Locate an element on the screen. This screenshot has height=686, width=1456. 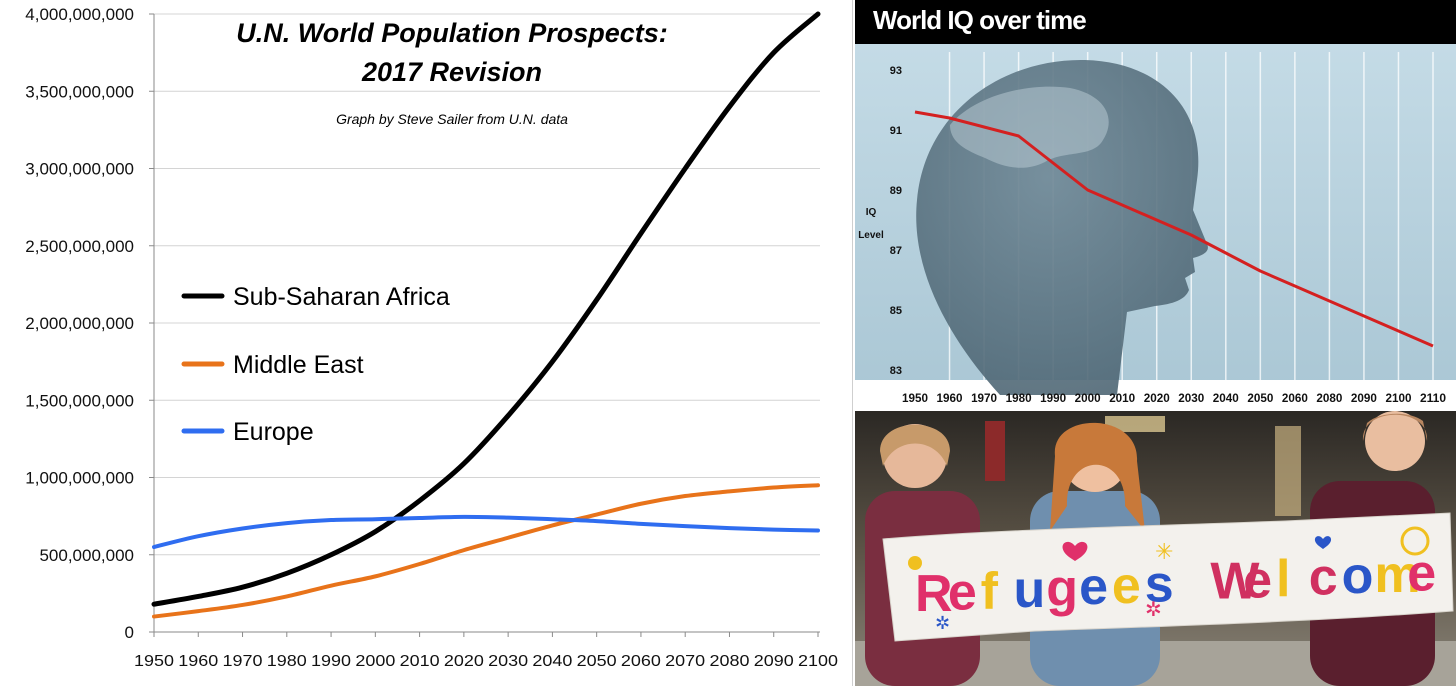
iq-x-axis-band is located at coordinates (1155, 395).